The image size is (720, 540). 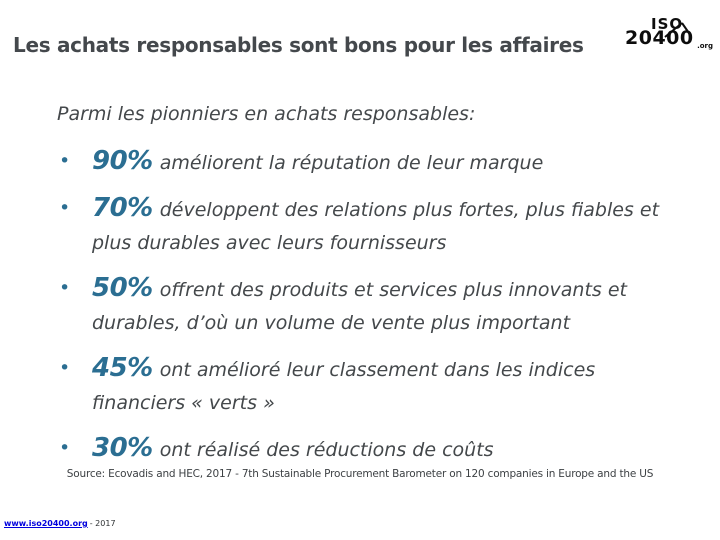 I want to click on footer: www.iso20400.org - 2017, so click(x=60, y=523).